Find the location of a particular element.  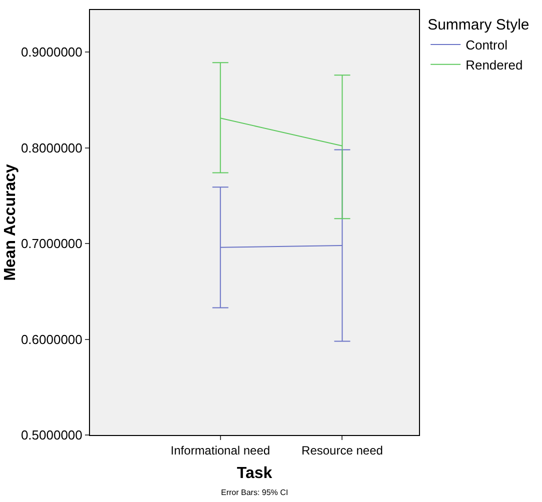

x-axis-title: Task is located at coordinates (254, 473).